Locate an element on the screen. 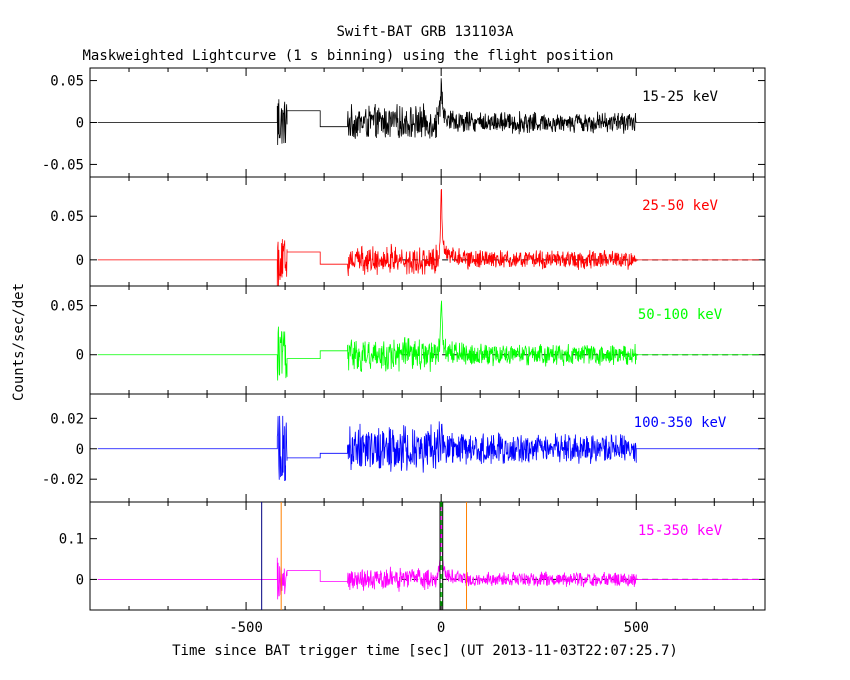 The width and height of the screenshot is (850, 680). panel-3: 0 0.05 50-100 keV is located at coordinates (408, 340).